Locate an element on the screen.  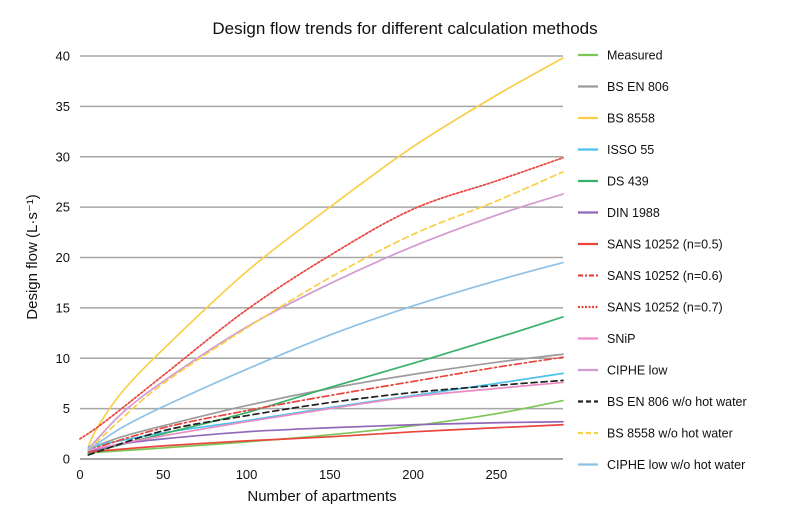
legend-label-measured: Measured is located at coordinates (635, 56).